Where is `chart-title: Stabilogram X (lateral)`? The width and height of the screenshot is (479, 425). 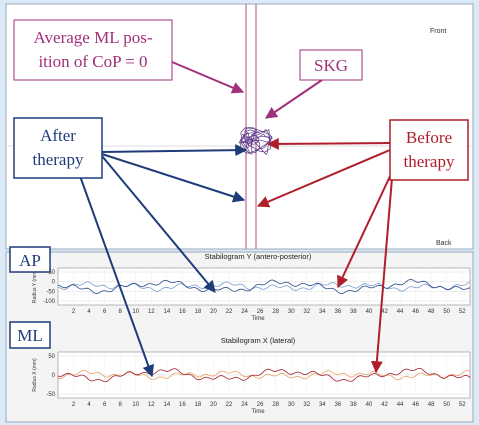 chart-title: Stabilogram X (lateral) is located at coordinates (258, 340).